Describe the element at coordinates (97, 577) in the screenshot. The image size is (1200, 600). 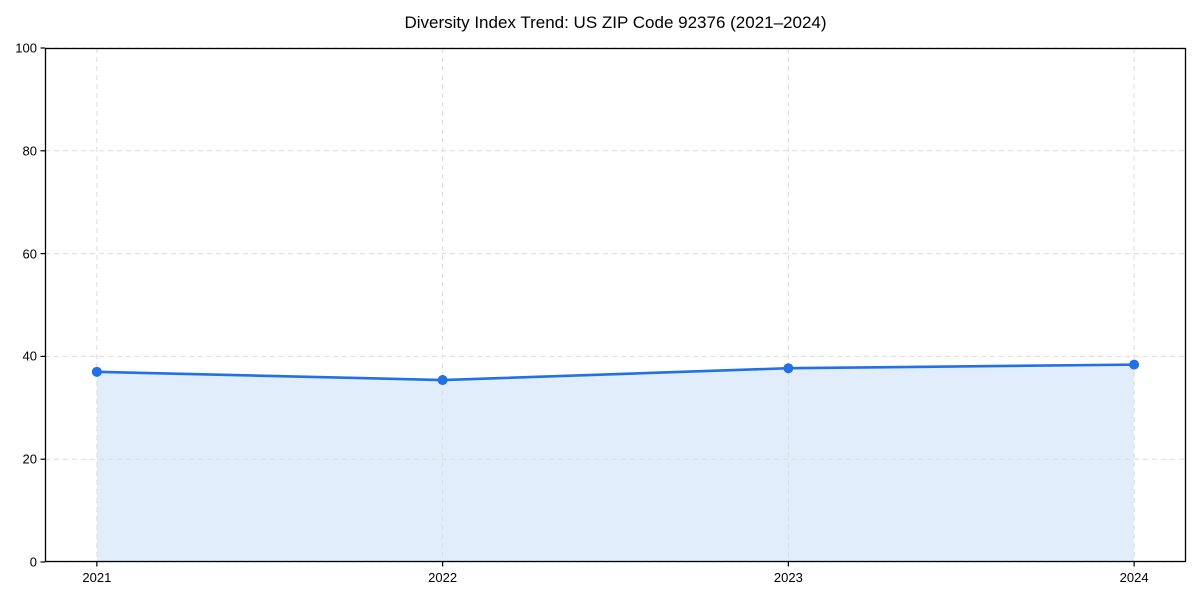
I see `x-tick-label: 2021` at that location.